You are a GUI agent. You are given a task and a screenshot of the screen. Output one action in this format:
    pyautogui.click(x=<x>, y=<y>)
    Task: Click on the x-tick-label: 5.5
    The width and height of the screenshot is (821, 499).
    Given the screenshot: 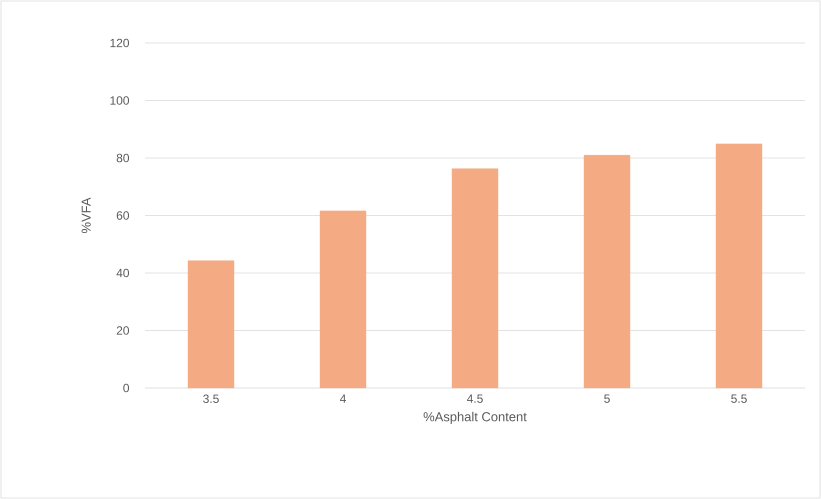 What is the action you would take?
    pyautogui.click(x=739, y=398)
    